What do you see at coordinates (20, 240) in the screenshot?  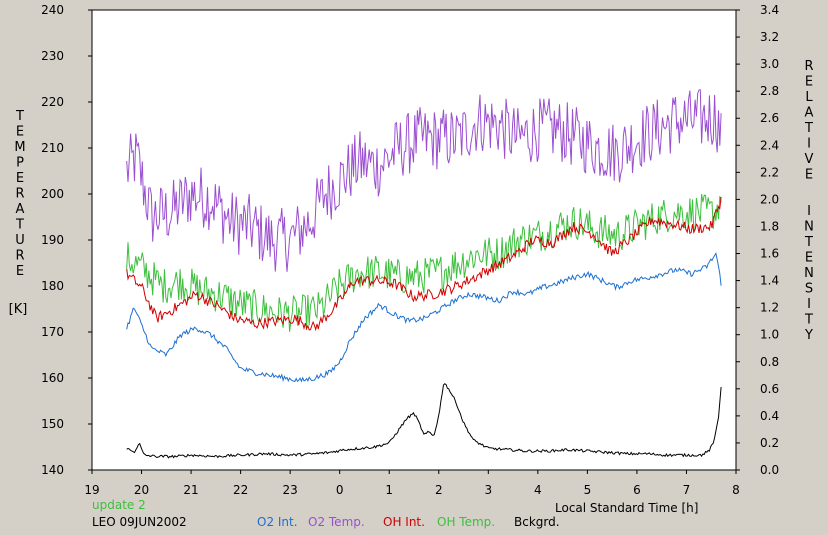 I see `left-axis-letter: U` at bounding box center [20, 240].